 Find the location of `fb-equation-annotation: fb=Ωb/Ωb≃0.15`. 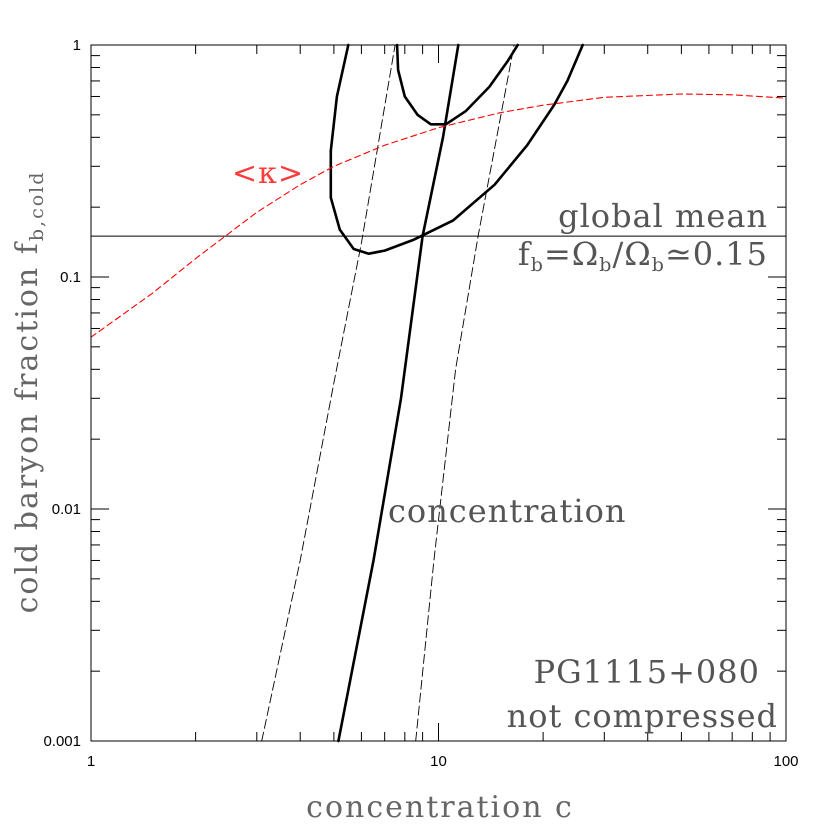

fb-equation-annotation: fb=Ωb/Ωb≃0.15 is located at coordinates (643, 255).